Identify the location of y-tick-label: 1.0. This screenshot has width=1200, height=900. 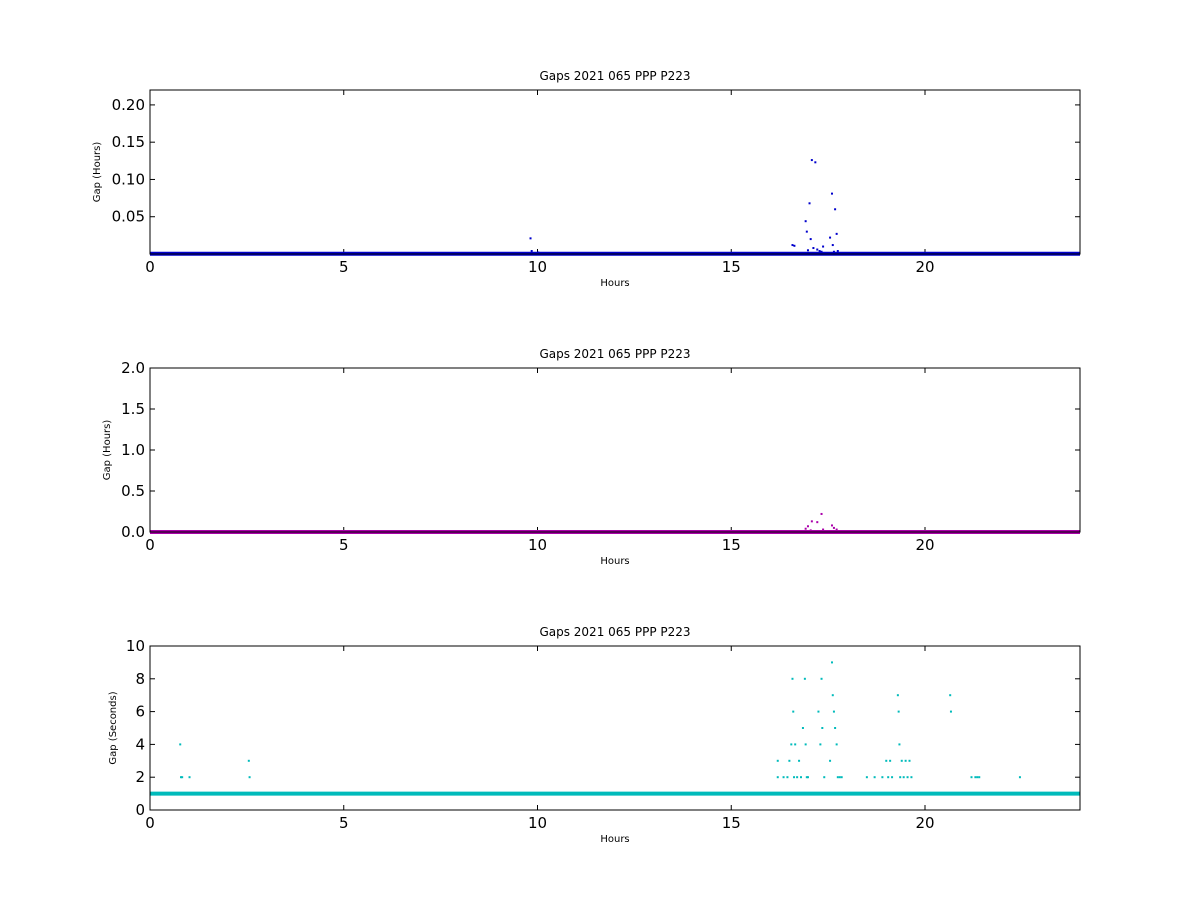
(133, 450).